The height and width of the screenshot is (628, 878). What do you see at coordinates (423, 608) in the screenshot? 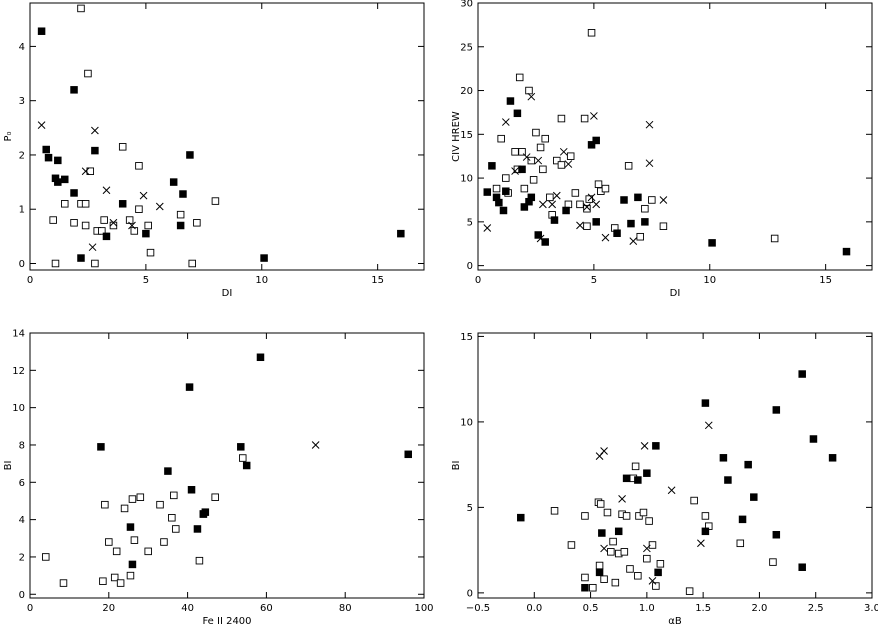
I see `x-tick-label: 100` at bounding box center [423, 608].